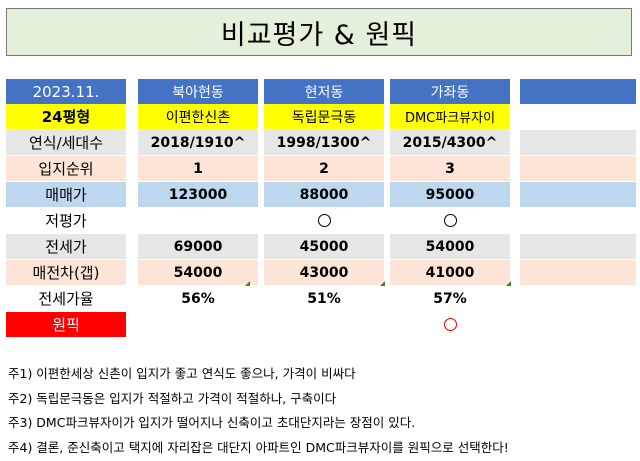  What do you see at coordinates (66, 246) in the screenshot?
I see `row-label-jeonse-price: 전세가` at bounding box center [66, 246].